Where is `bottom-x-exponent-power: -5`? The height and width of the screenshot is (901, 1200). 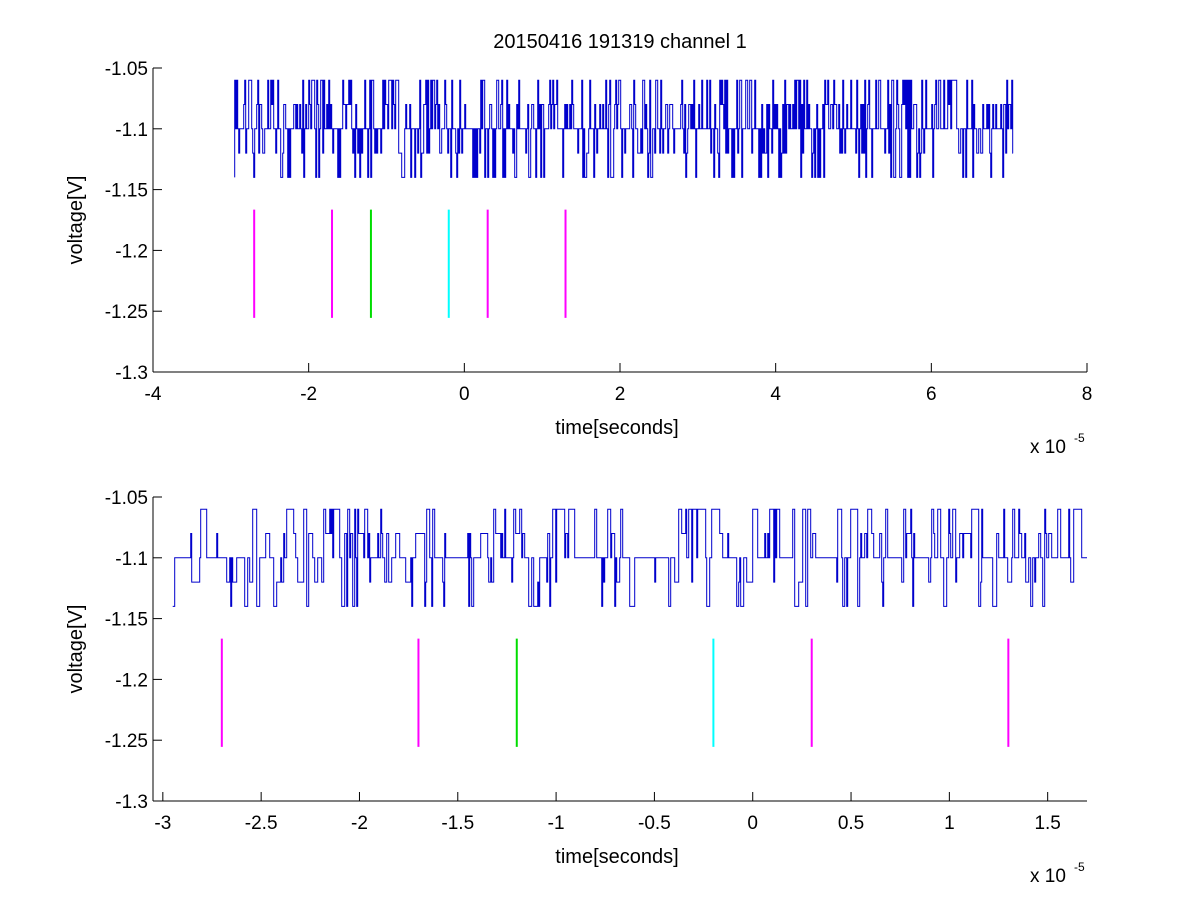 bottom-x-exponent-power: -5 is located at coordinates (1079, 867).